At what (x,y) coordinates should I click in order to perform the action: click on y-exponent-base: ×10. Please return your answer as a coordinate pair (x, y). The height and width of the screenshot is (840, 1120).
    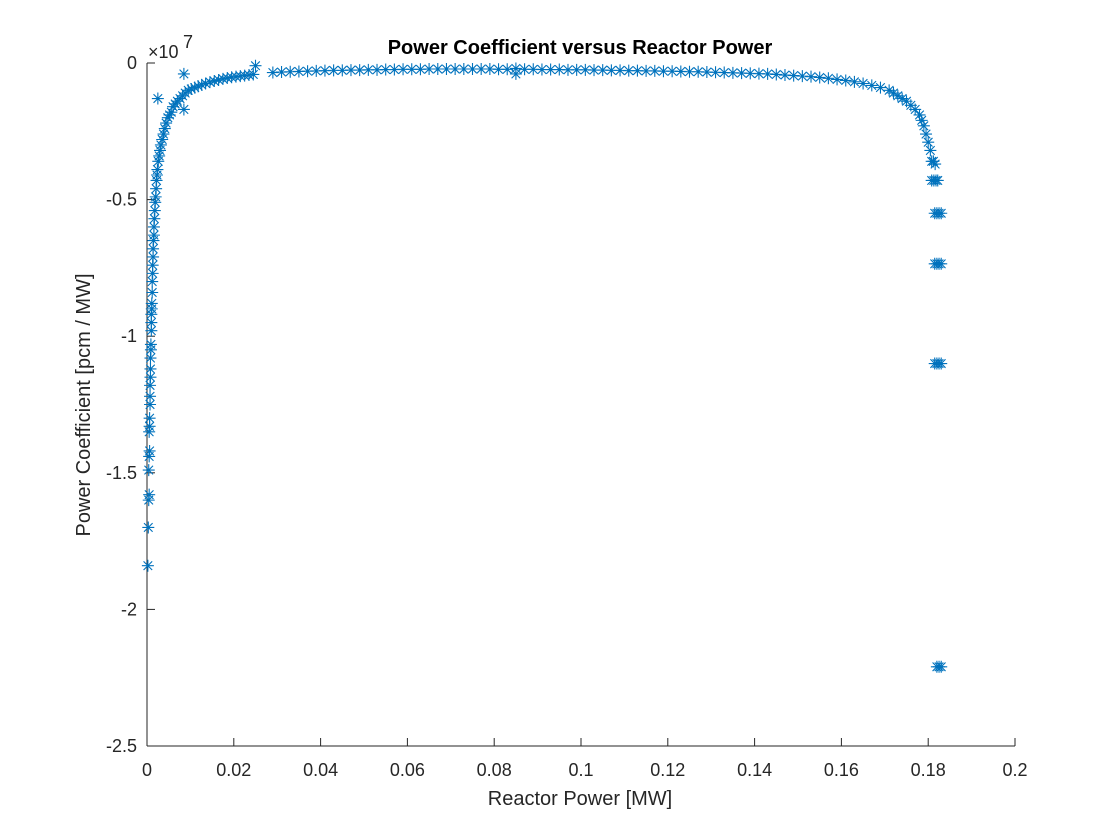
    Looking at the image, I should click on (163, 52).